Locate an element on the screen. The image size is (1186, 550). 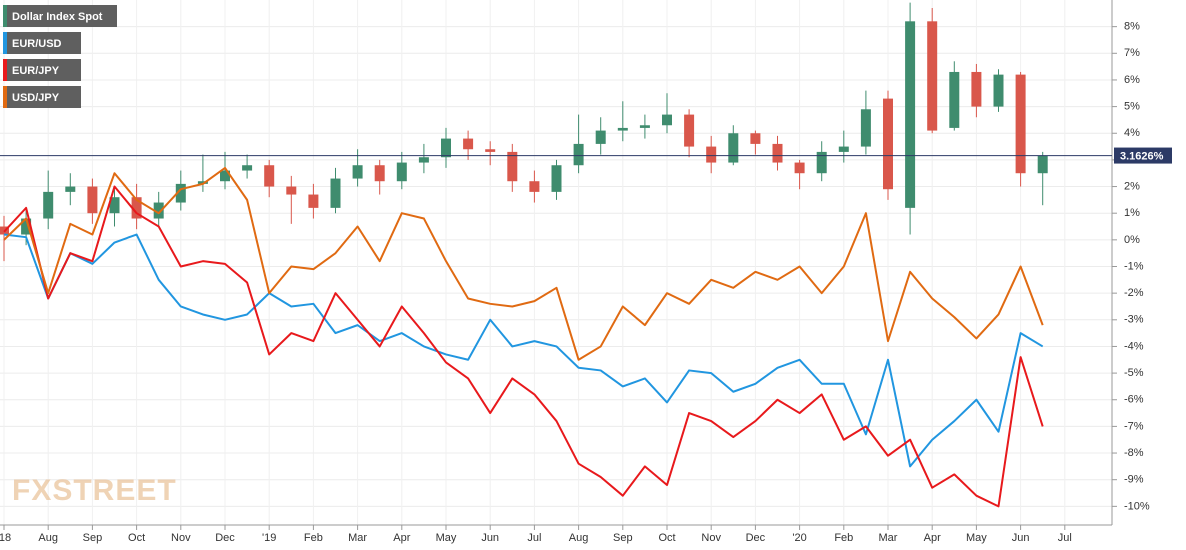
y-tick-label: -5% is located at coordinates (1134, 373).